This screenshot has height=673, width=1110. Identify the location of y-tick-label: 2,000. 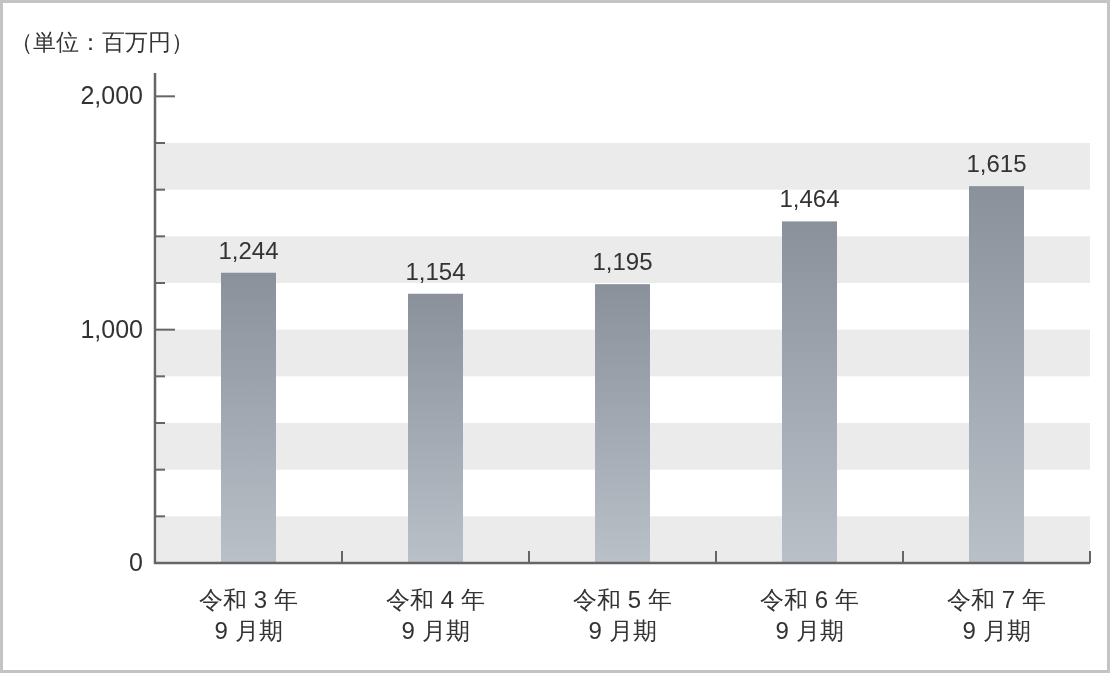
(111, 95).